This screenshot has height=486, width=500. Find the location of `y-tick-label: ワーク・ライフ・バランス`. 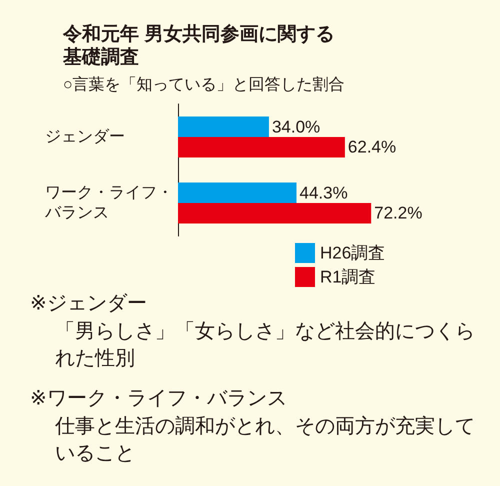

y-tick-label: ワーク・ライフ・バランス is located at coordinates (108, 203).